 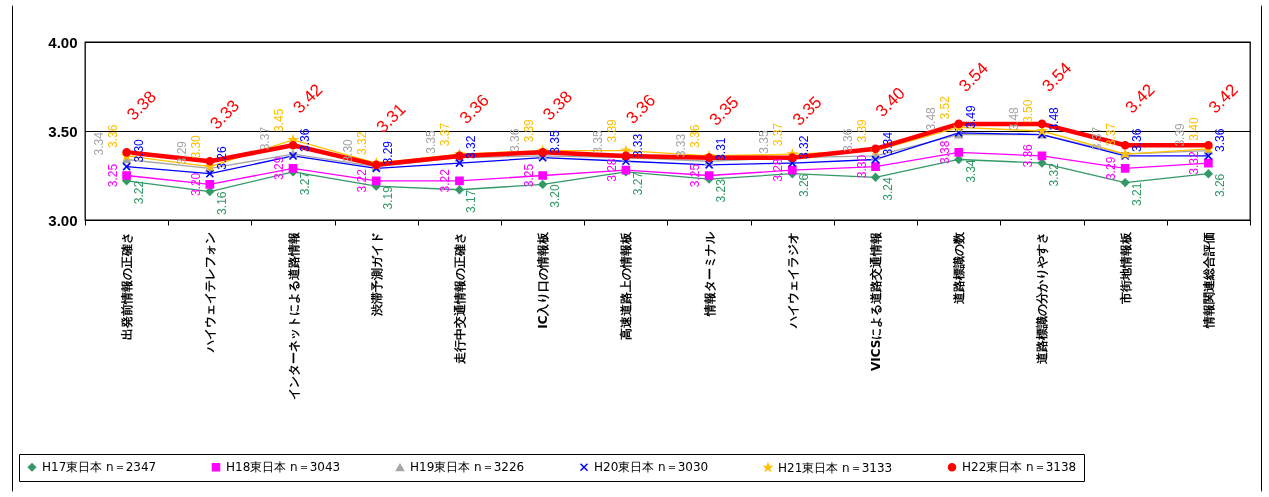 I want to click on x-tick-label: IC入り口の情報板, so click(x=543, y=279).